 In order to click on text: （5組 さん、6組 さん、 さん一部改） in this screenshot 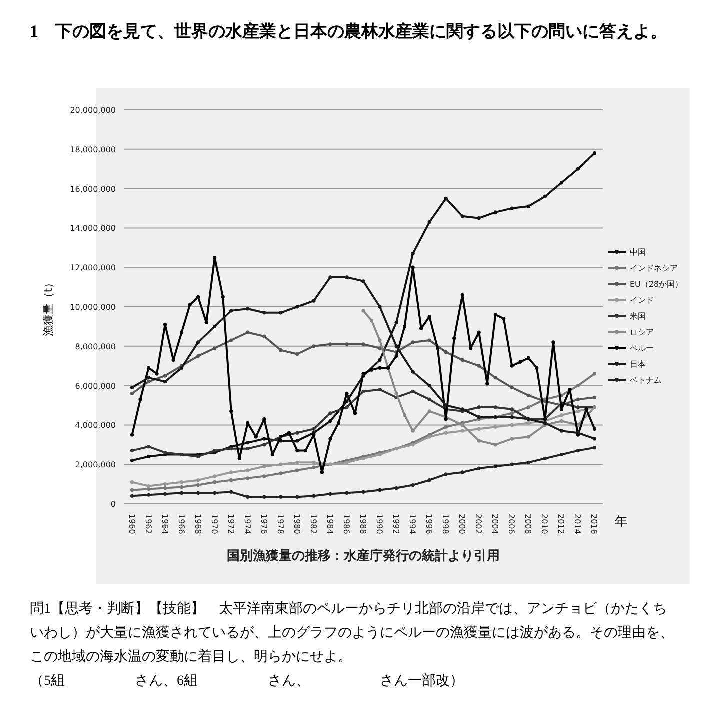, I will do `click(247, 681)`.